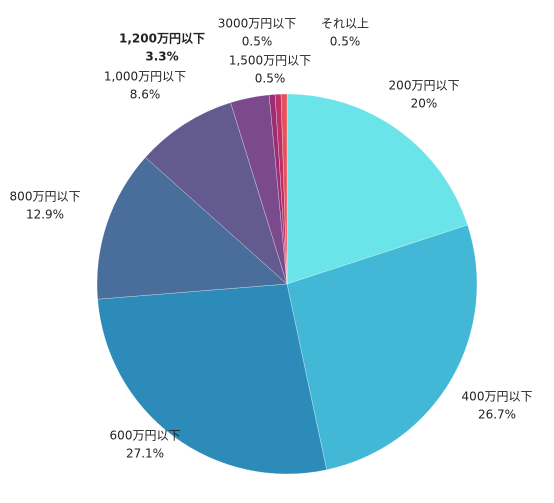 This screenshot has height=503, width=554. Describe the element at coordinates (345, 24) in the screenshot. I see `slice-label: それ以上` at that location.